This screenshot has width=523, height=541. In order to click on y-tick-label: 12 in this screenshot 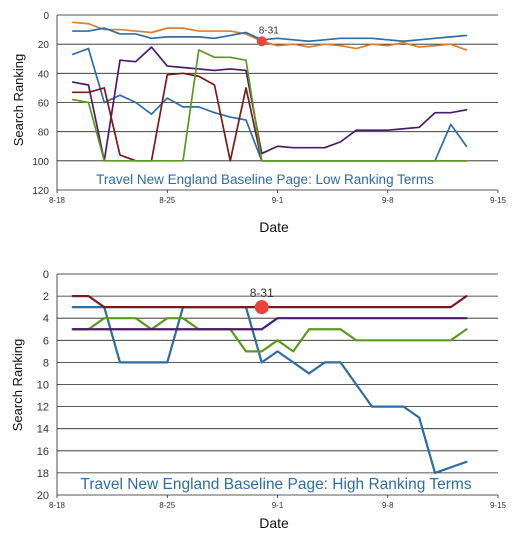, I will do `click(43, 408)`.